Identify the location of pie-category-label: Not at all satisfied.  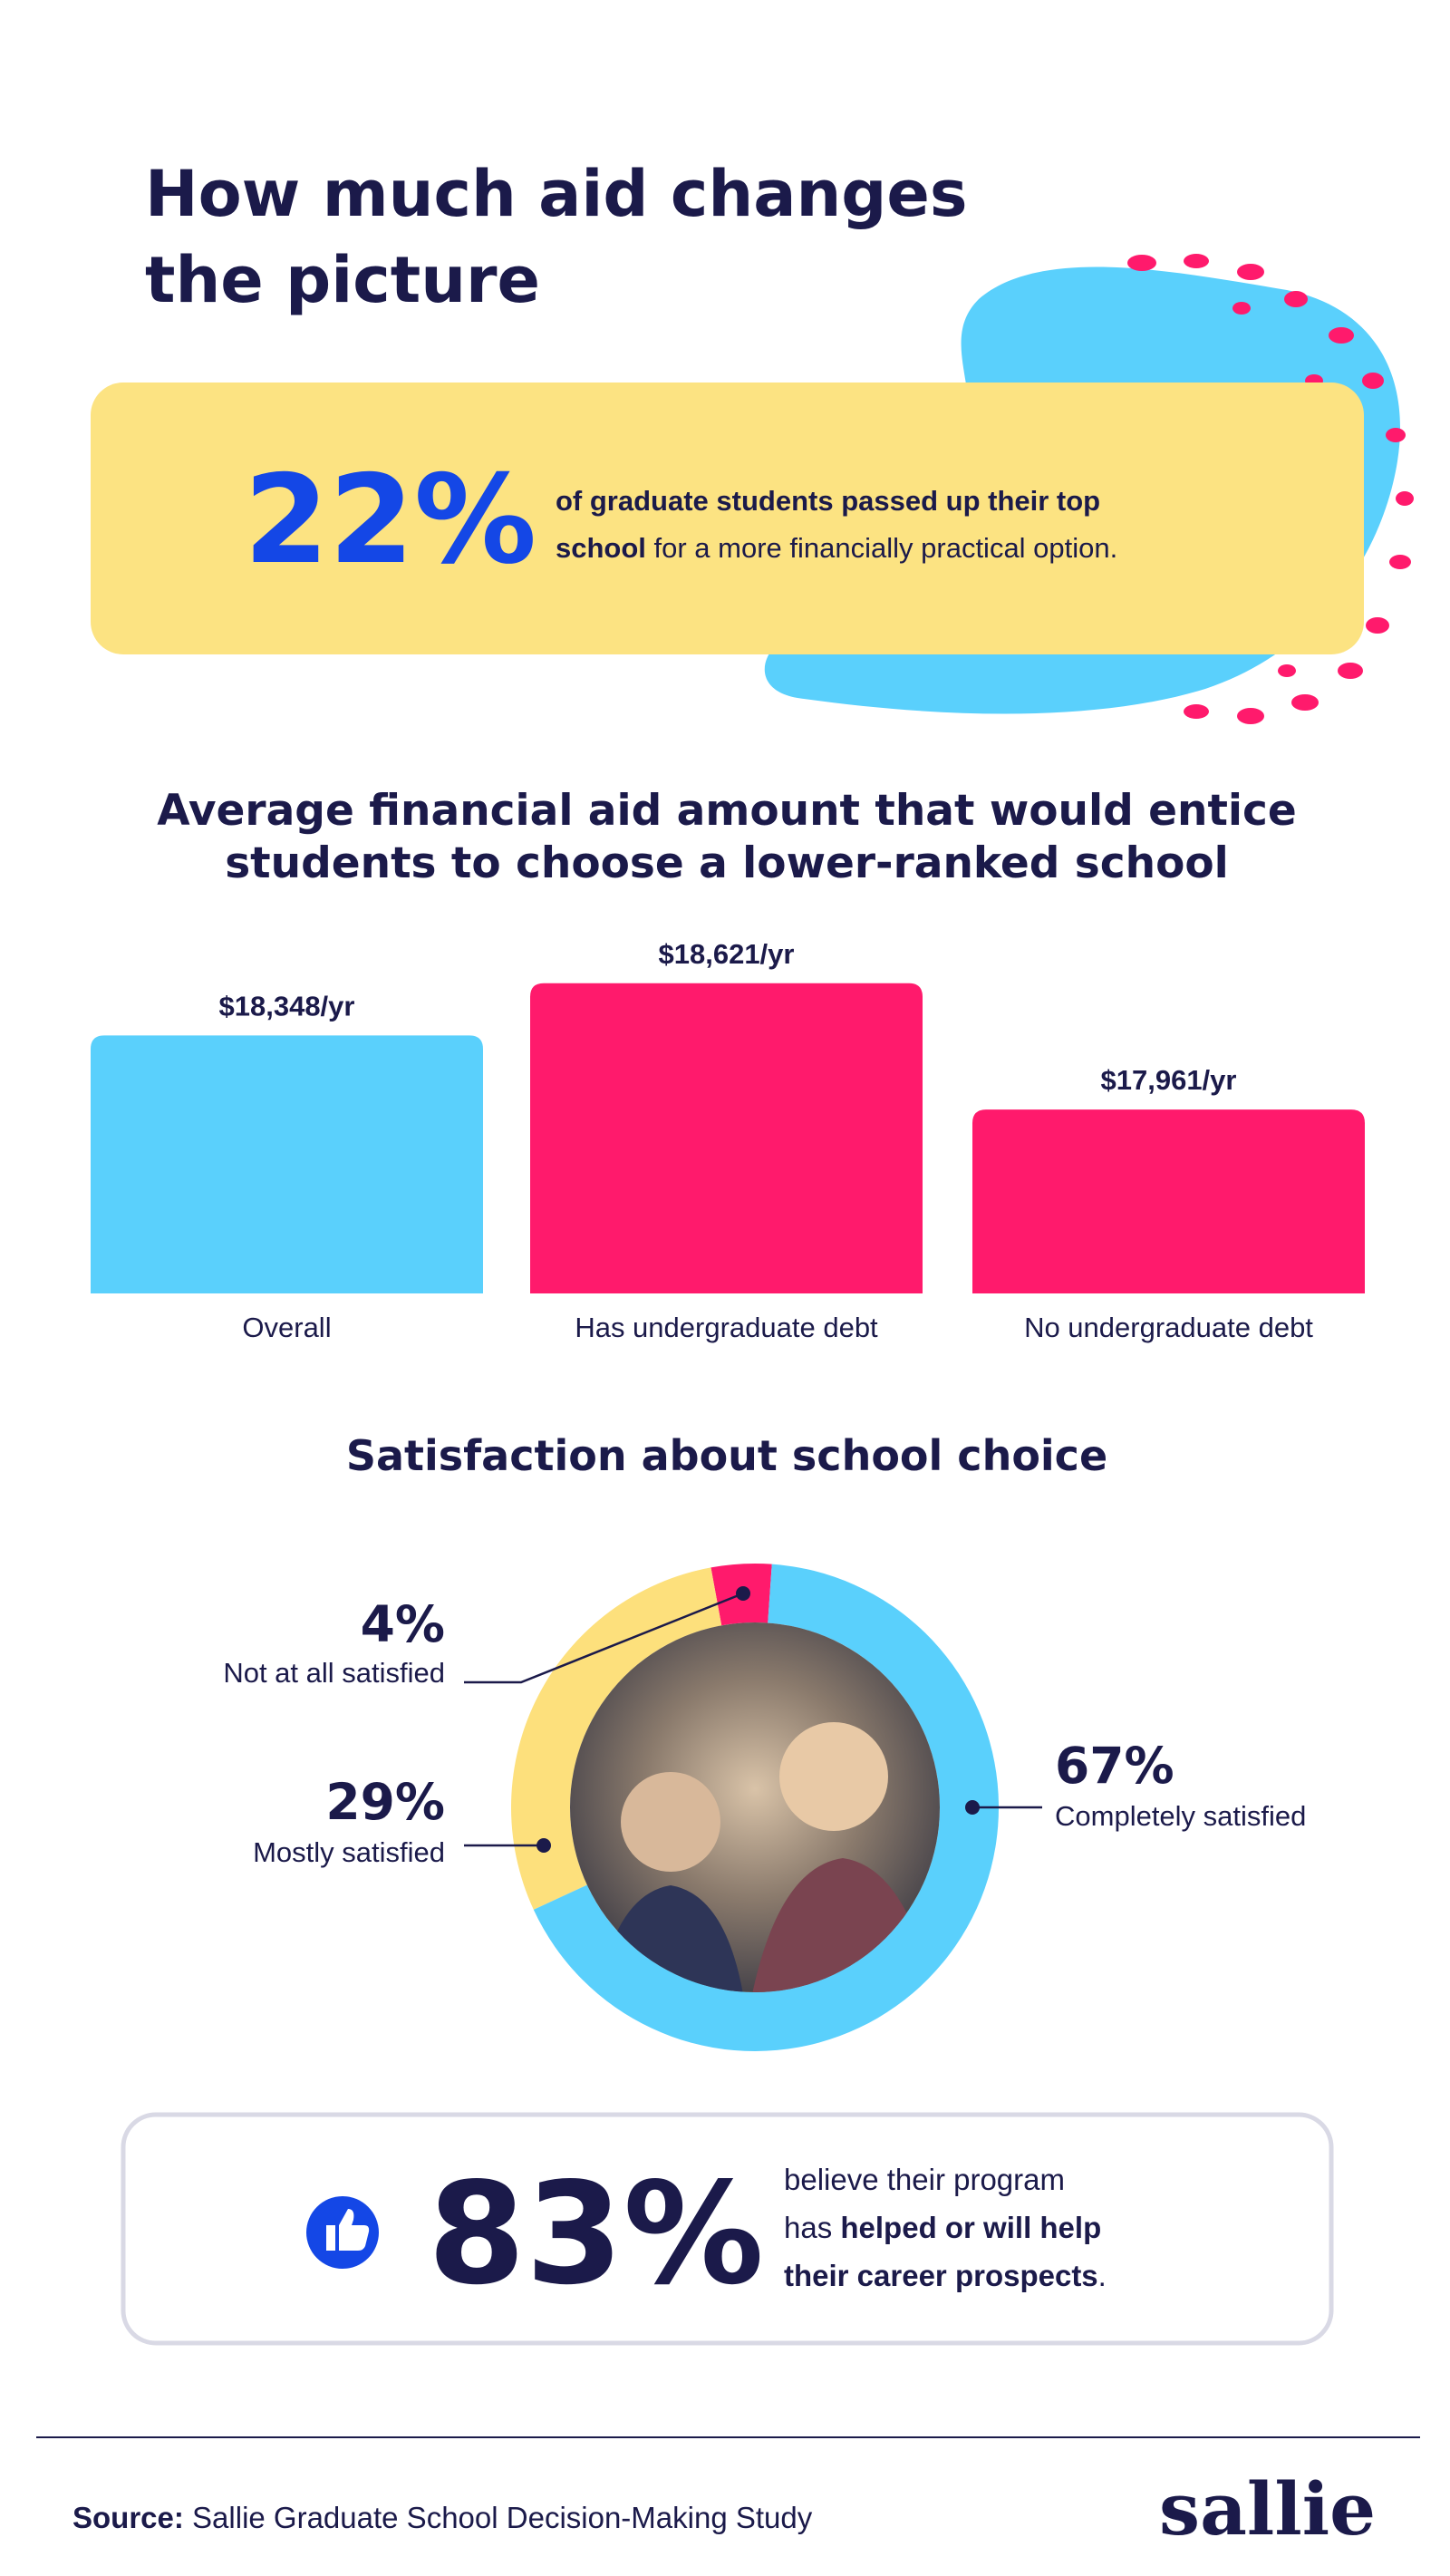
(334, 1673).